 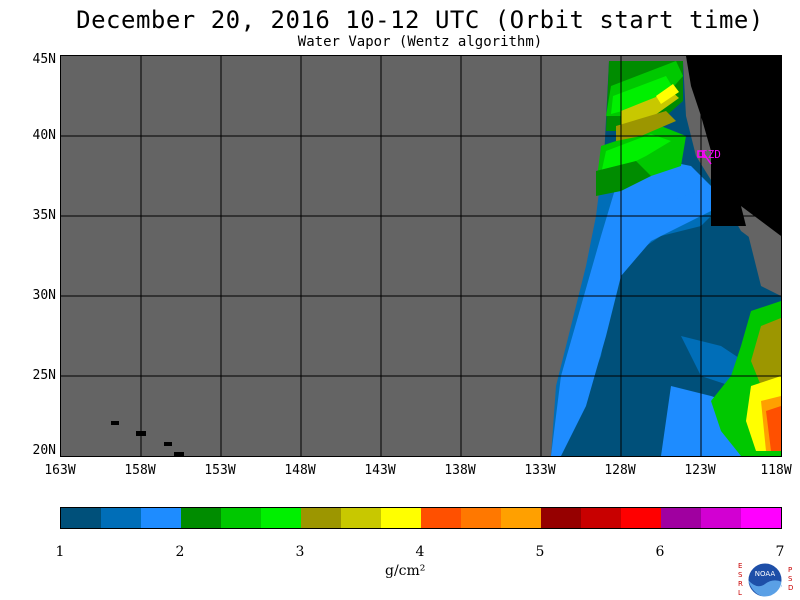 What do you see at coordinates (623, 178) in the screenshot?
I see `vapor-band-north3` at bounding box center [623, 178].